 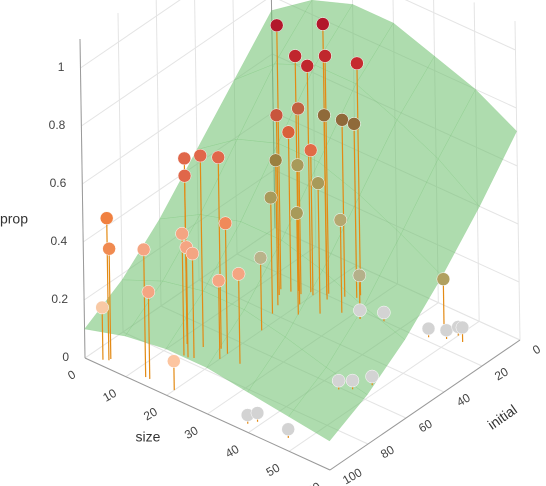 What do you see at coordinates (58, 183) in the screenshot?
I see `z-tick-label: 0.6` at bounding box center [58, 183].